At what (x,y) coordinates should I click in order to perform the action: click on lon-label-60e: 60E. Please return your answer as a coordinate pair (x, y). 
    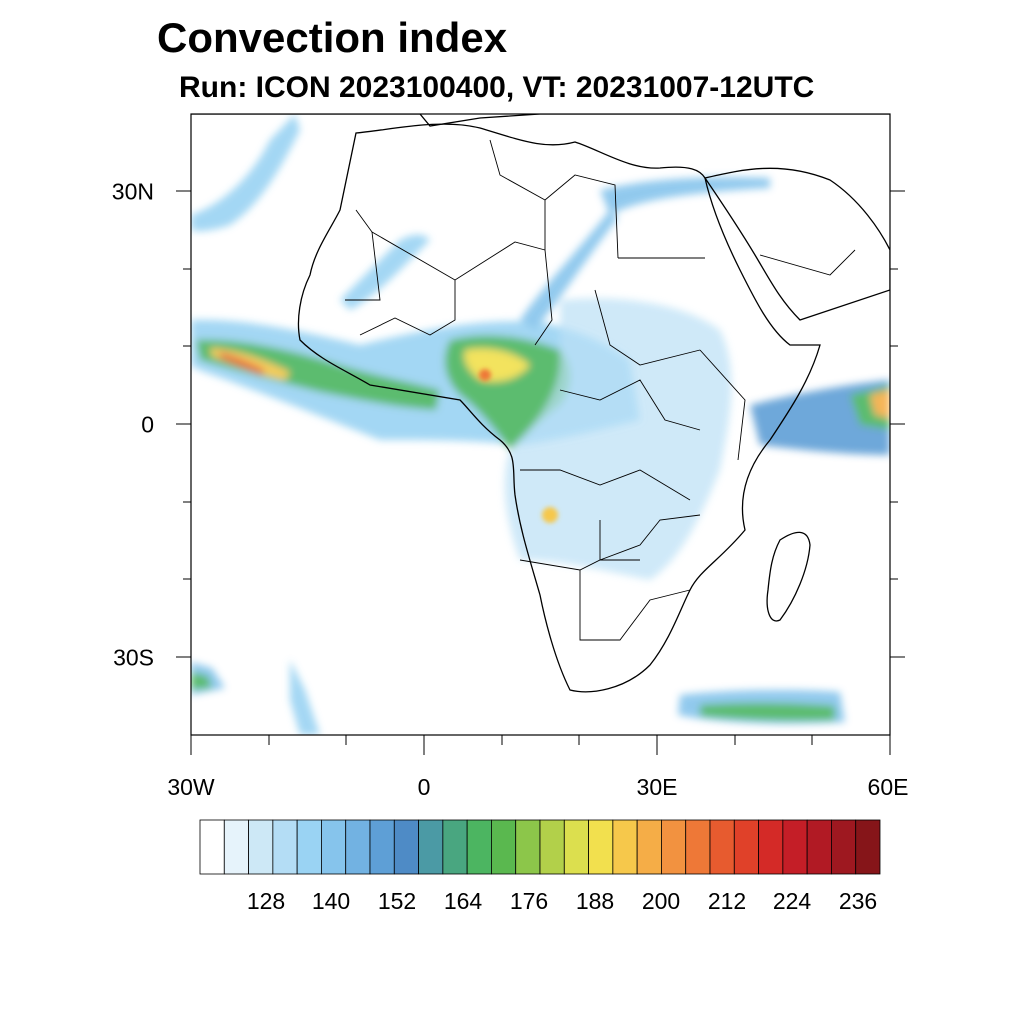
    Looking at the image, I should click on (888, 787).